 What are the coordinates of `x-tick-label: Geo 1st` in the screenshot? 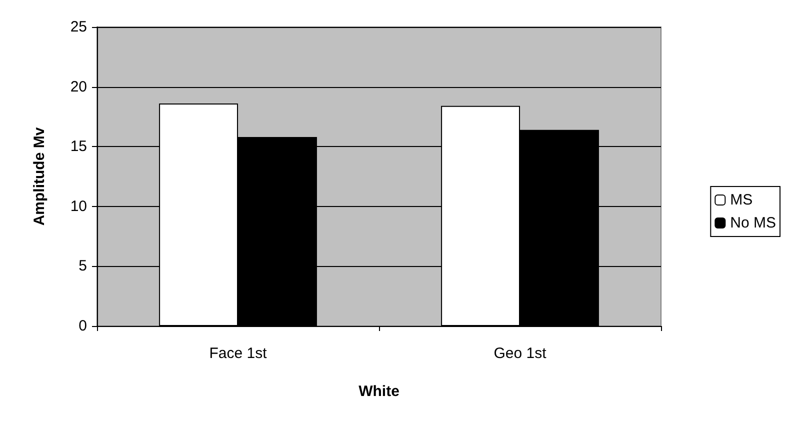 It's located at (521, 353).